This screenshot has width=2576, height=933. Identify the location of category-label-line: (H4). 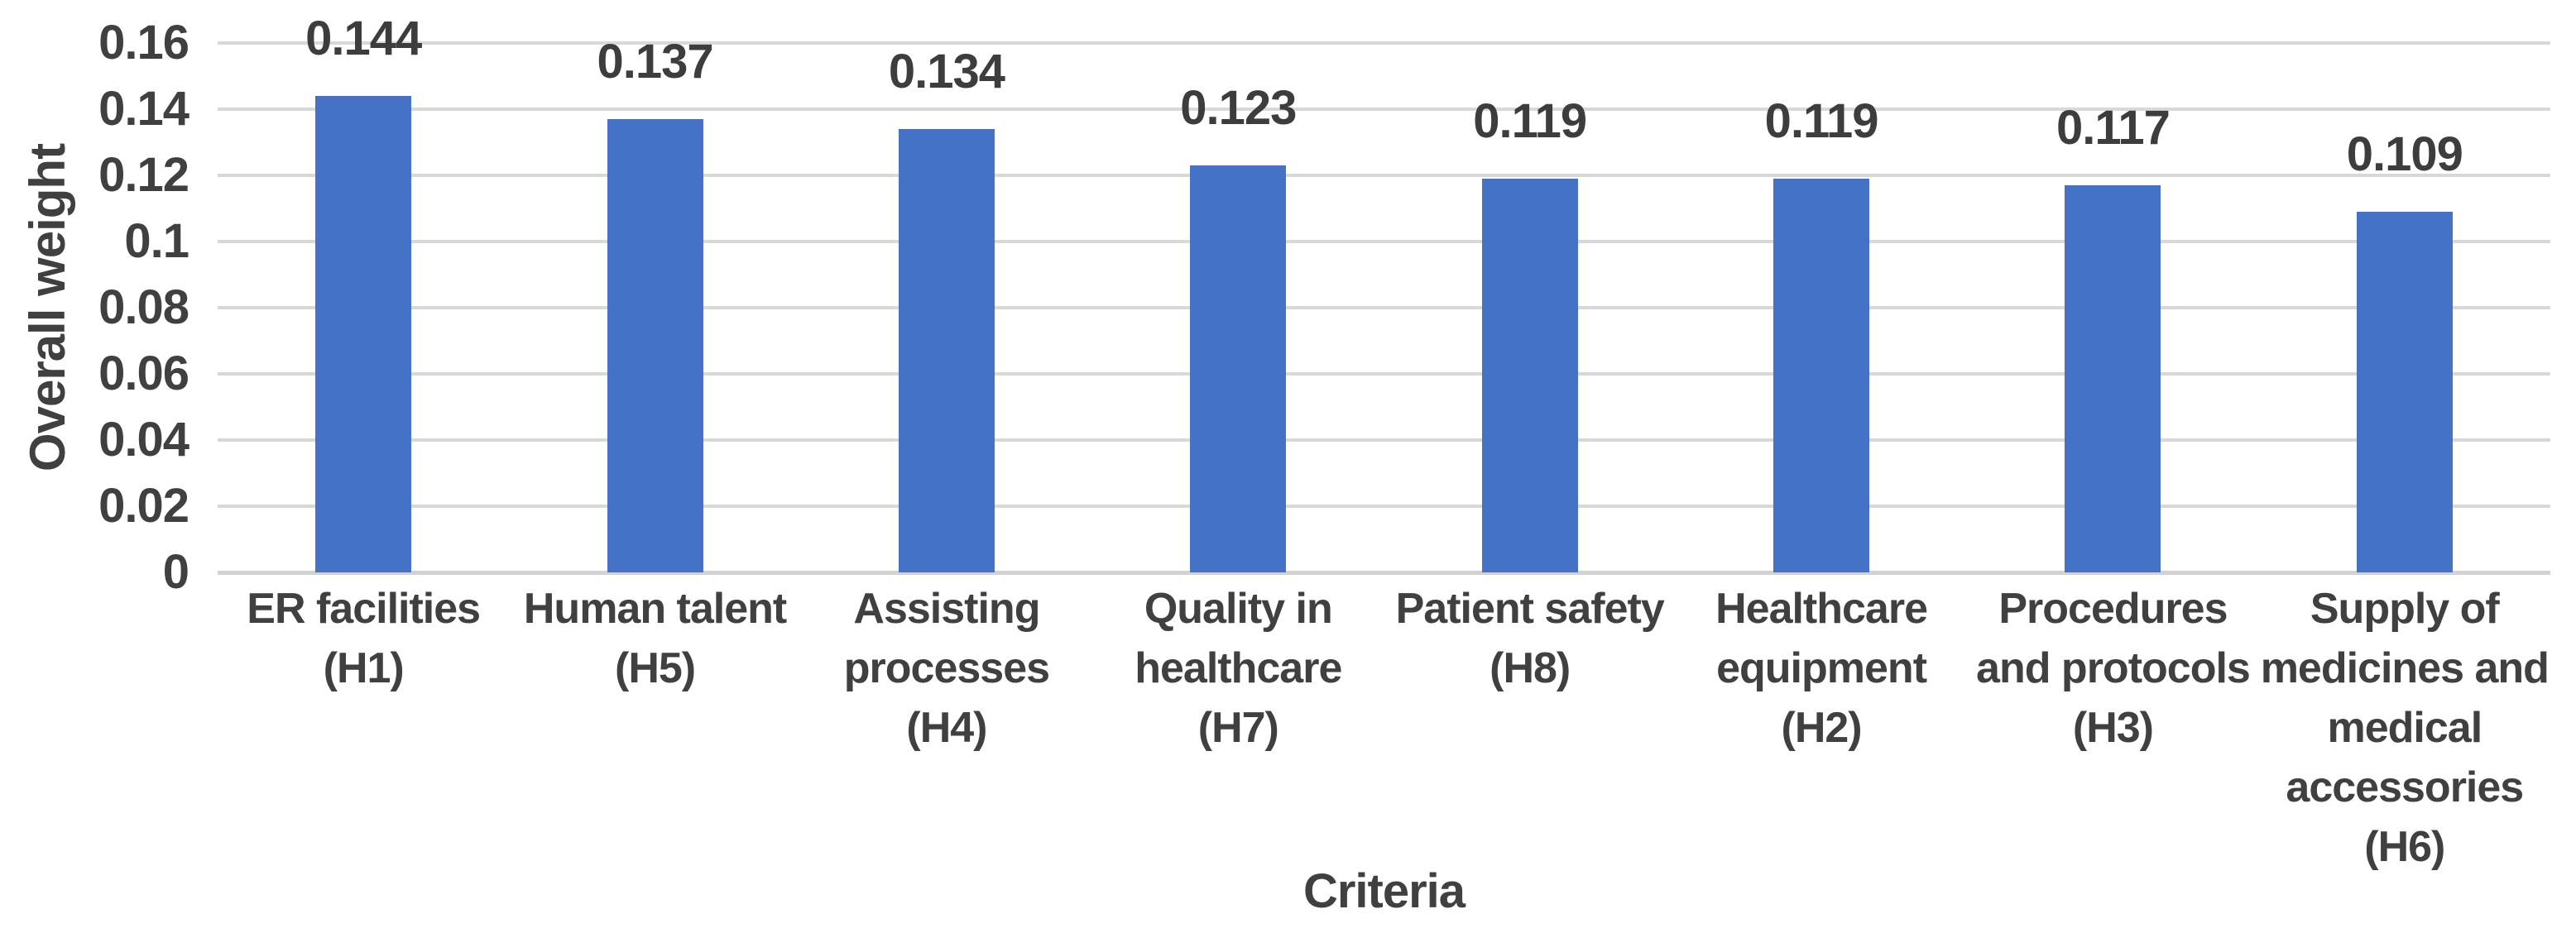
(947, 728).